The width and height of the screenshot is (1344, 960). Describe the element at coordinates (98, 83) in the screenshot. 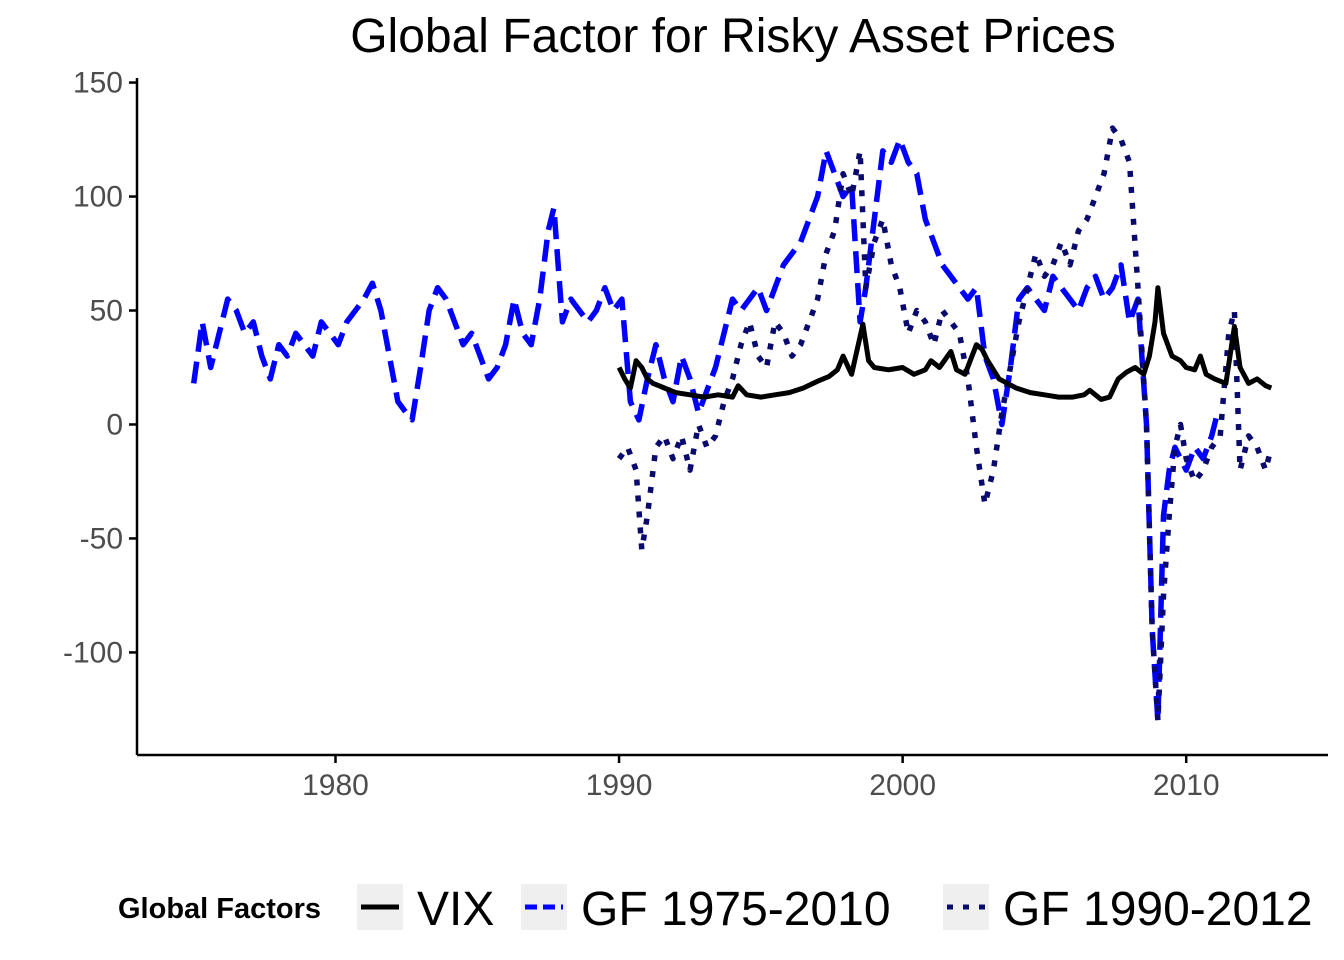

I see `y-tick-label: 150` at that location.